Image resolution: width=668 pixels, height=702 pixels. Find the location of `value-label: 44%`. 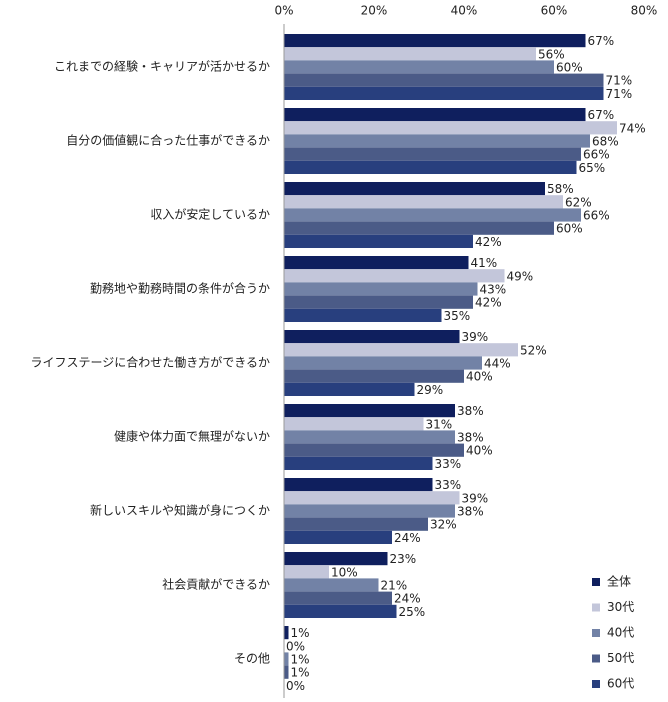

value-label: 44% is located at coordinates (497, 364).